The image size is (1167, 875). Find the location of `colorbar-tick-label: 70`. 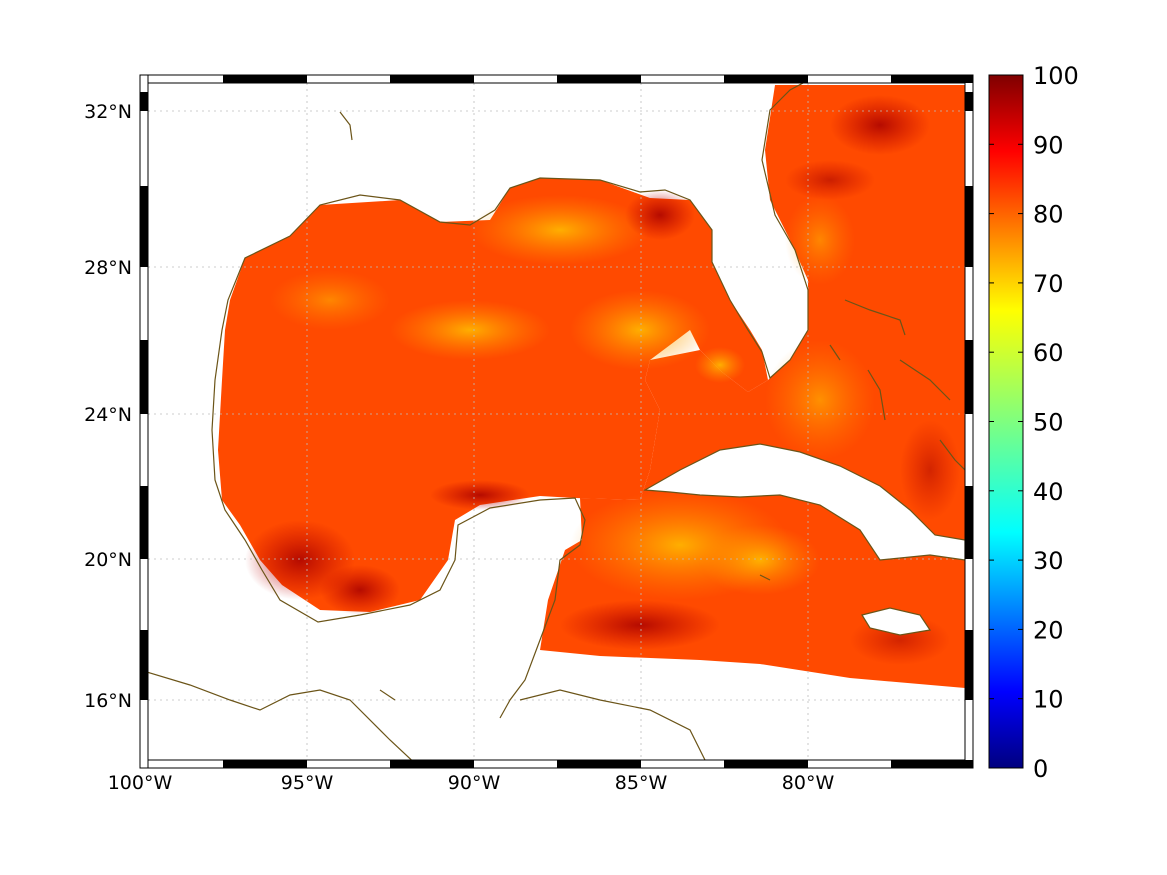

colorbar-tick-label: 70 is located at coordinates (1048, 284).